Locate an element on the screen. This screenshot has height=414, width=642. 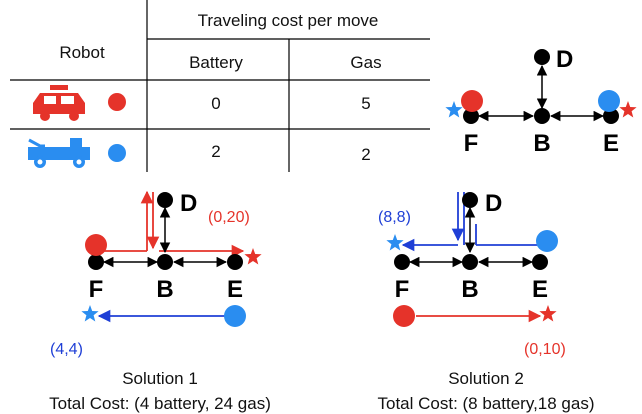
blue-cost-coord: (8,8) is located at coordinates (394, 217).